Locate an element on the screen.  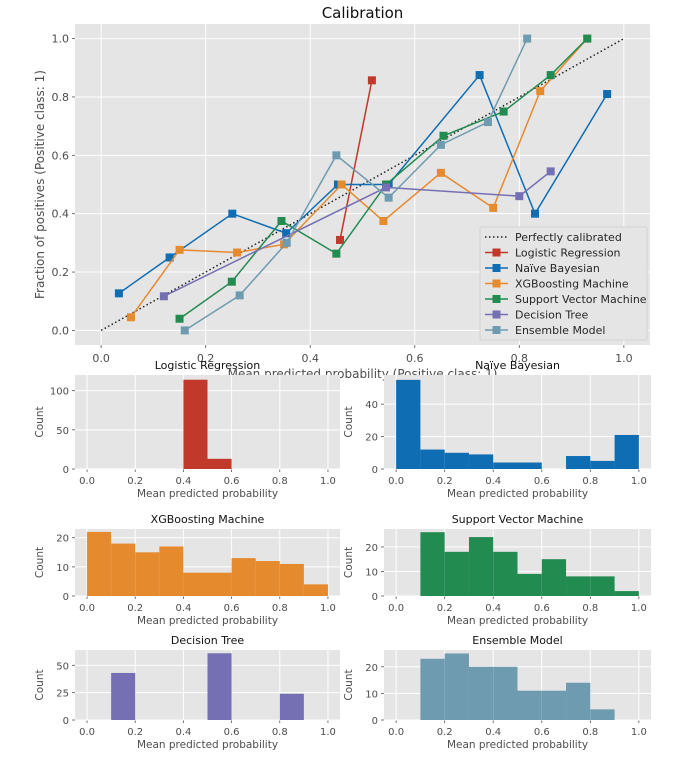
y-tick-label: 0.0 is located at coordinates (61, 330).